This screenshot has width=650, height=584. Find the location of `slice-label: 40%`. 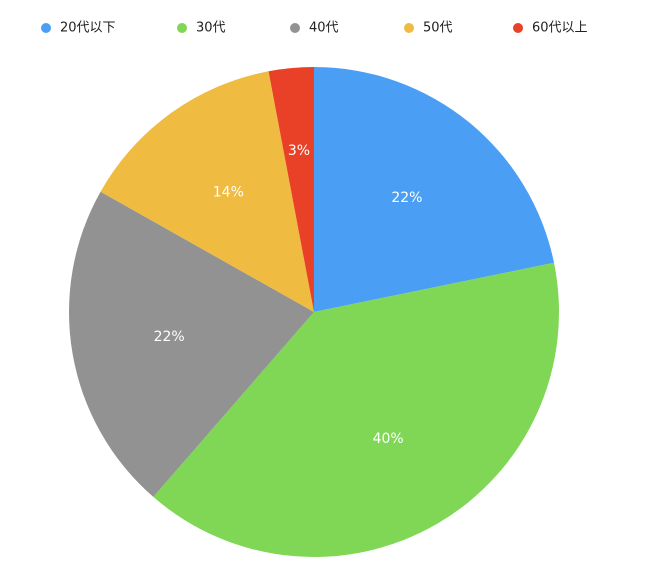

slice-label: 40% is located at coordinates (388, 439).